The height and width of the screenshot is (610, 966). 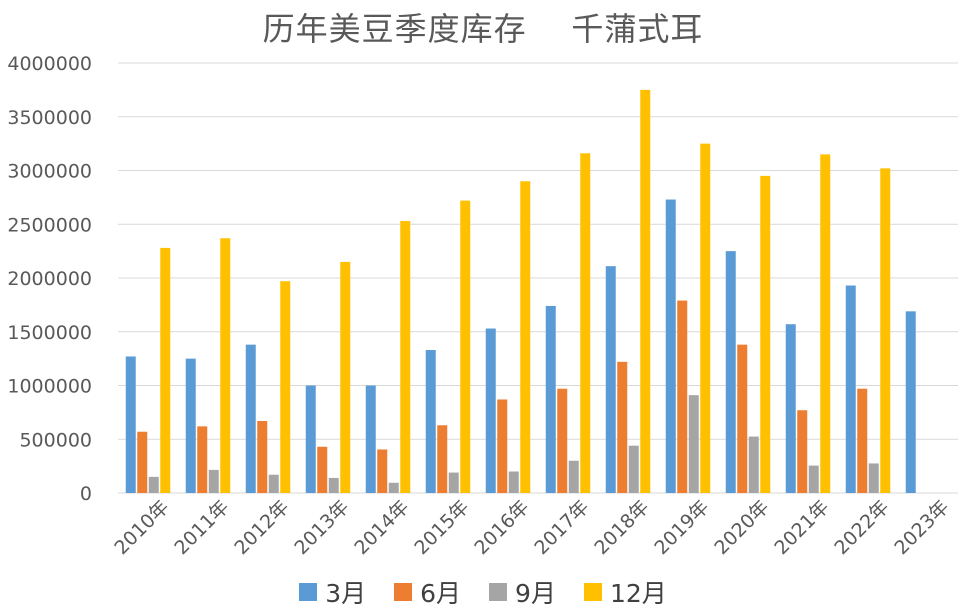 What do you see at coordinates (861, 527) in the screenshot?
I see `x-tick-label: 2022年` at bounding box center [861, 527].